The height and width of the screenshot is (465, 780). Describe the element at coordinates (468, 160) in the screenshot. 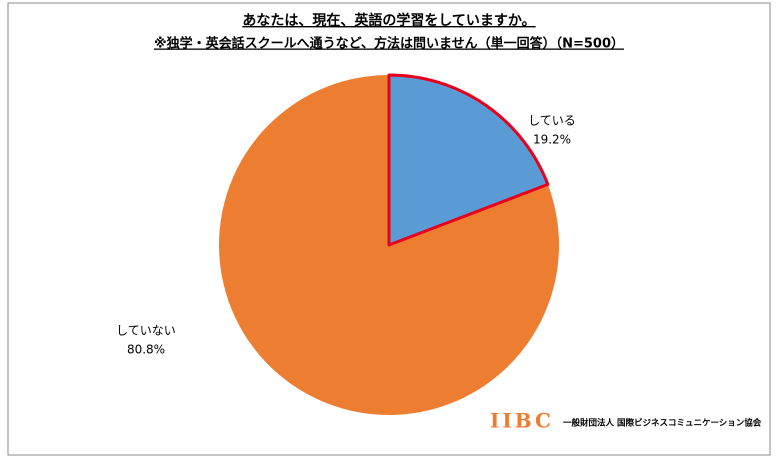

I see `pie-slice` at that location.